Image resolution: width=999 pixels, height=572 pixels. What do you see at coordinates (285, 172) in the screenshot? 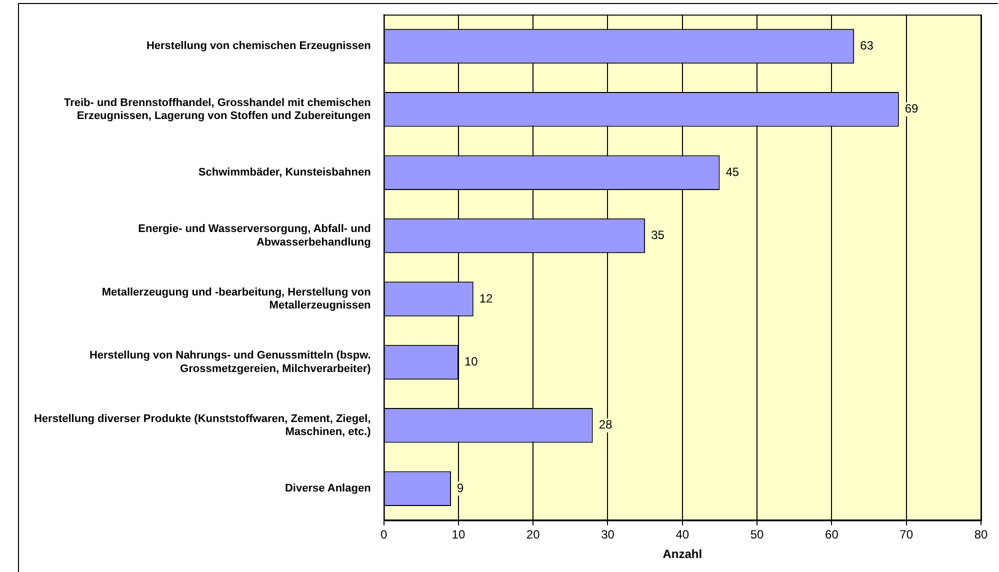
I see `y-tick-label: Schwimmbäder, Kunsteisbahnen` at bounding box center [285, 172].